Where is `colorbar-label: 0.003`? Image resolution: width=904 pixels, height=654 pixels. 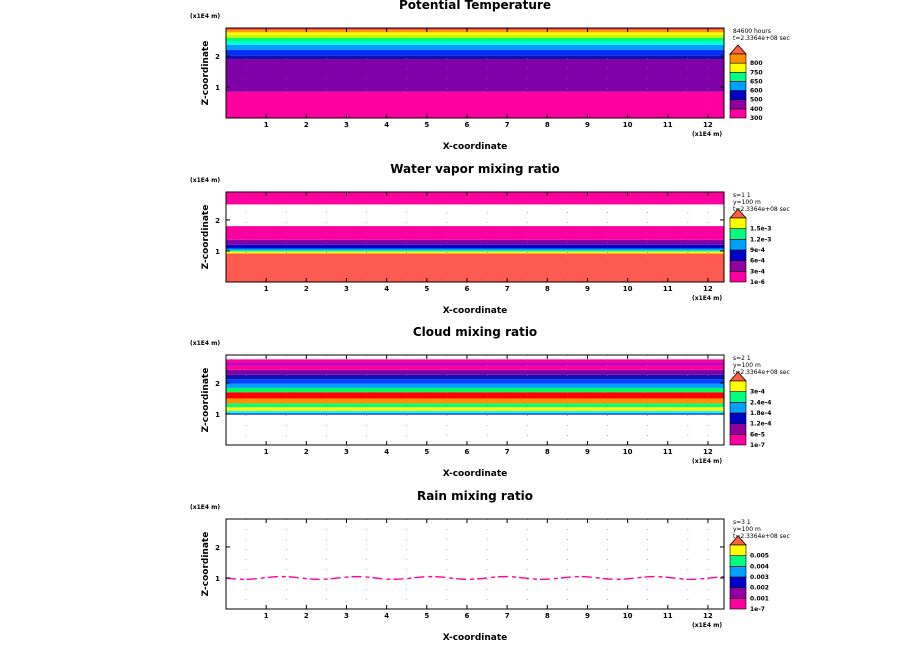
colorbar-label: 0.003 is located at coordinates (759, 577).